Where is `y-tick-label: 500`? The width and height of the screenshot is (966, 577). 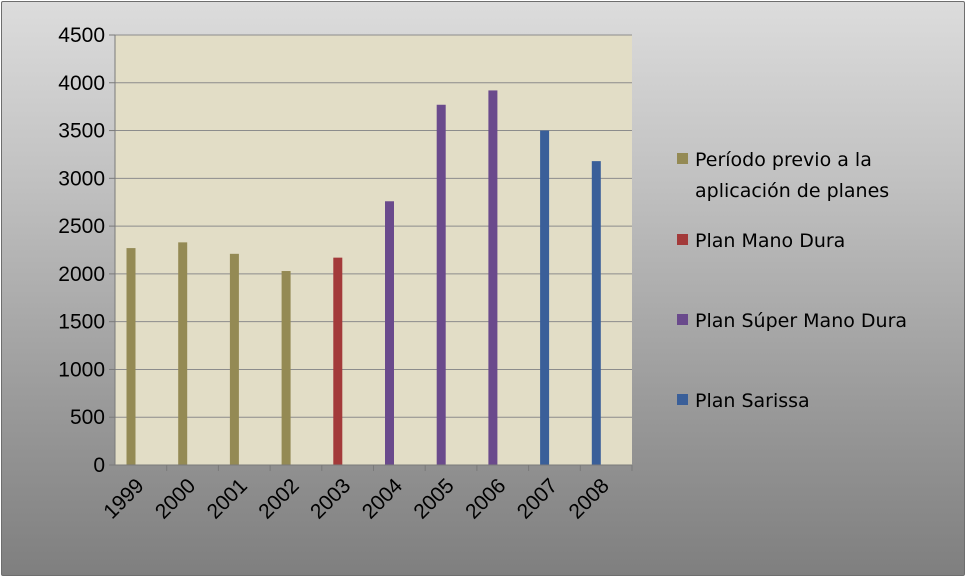
y-tick-label: 500 is located at coordinates (87, 417).